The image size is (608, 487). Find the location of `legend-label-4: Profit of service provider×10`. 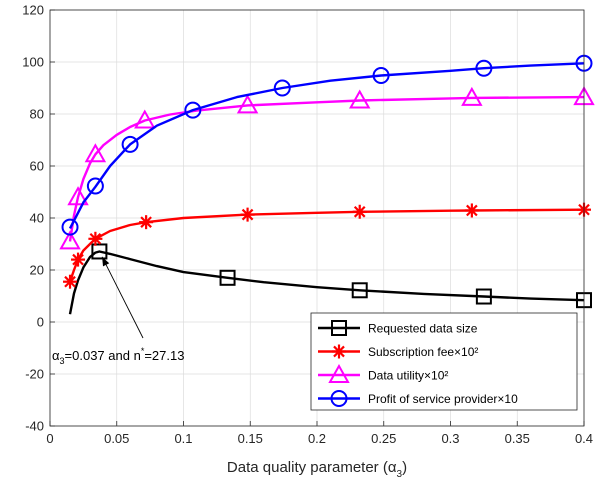

legend-label-4: Profit of service provider×10 is located at coordinates (443, 399).